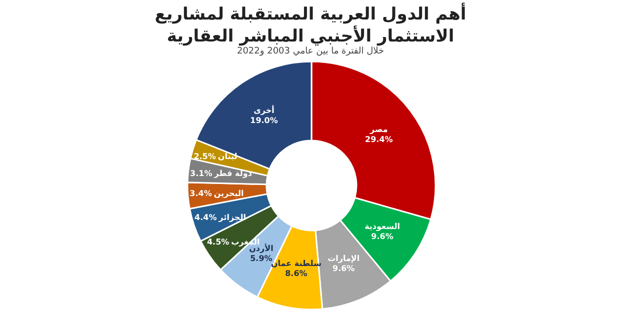 Image resolution: width=620 pixels, height=330 pixels. What do you see at coordinates (378, 129) in the screenshot?
I see `slice-label: مصر` at bounding box center [378, 129].